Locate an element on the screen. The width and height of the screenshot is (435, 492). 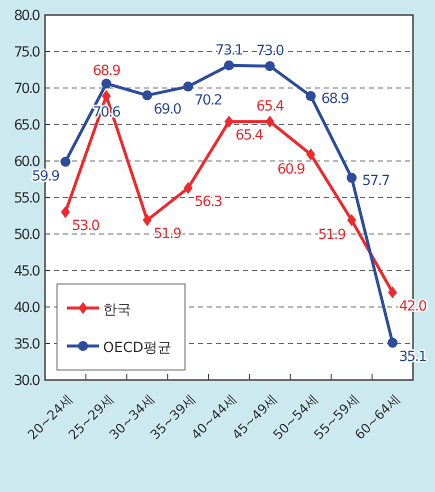
y-tick-label: 80.0 is located at coordinates (27, 16).